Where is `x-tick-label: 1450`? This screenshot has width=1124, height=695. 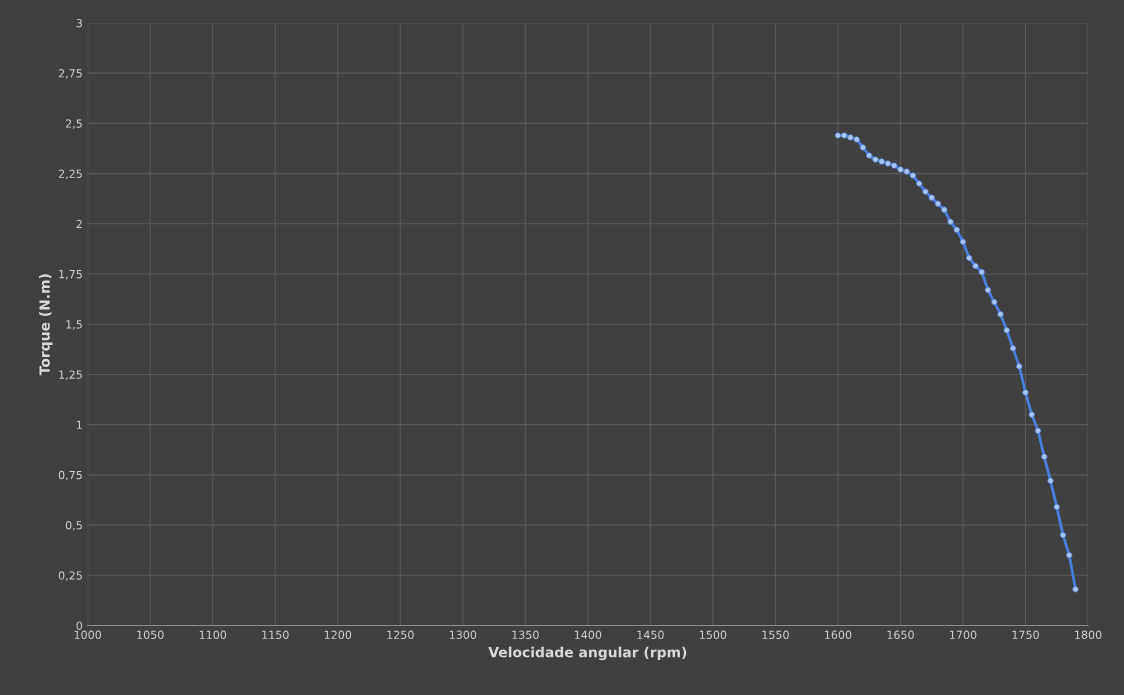
x-tick-label: 1450 is located at coordinates (650, 634).